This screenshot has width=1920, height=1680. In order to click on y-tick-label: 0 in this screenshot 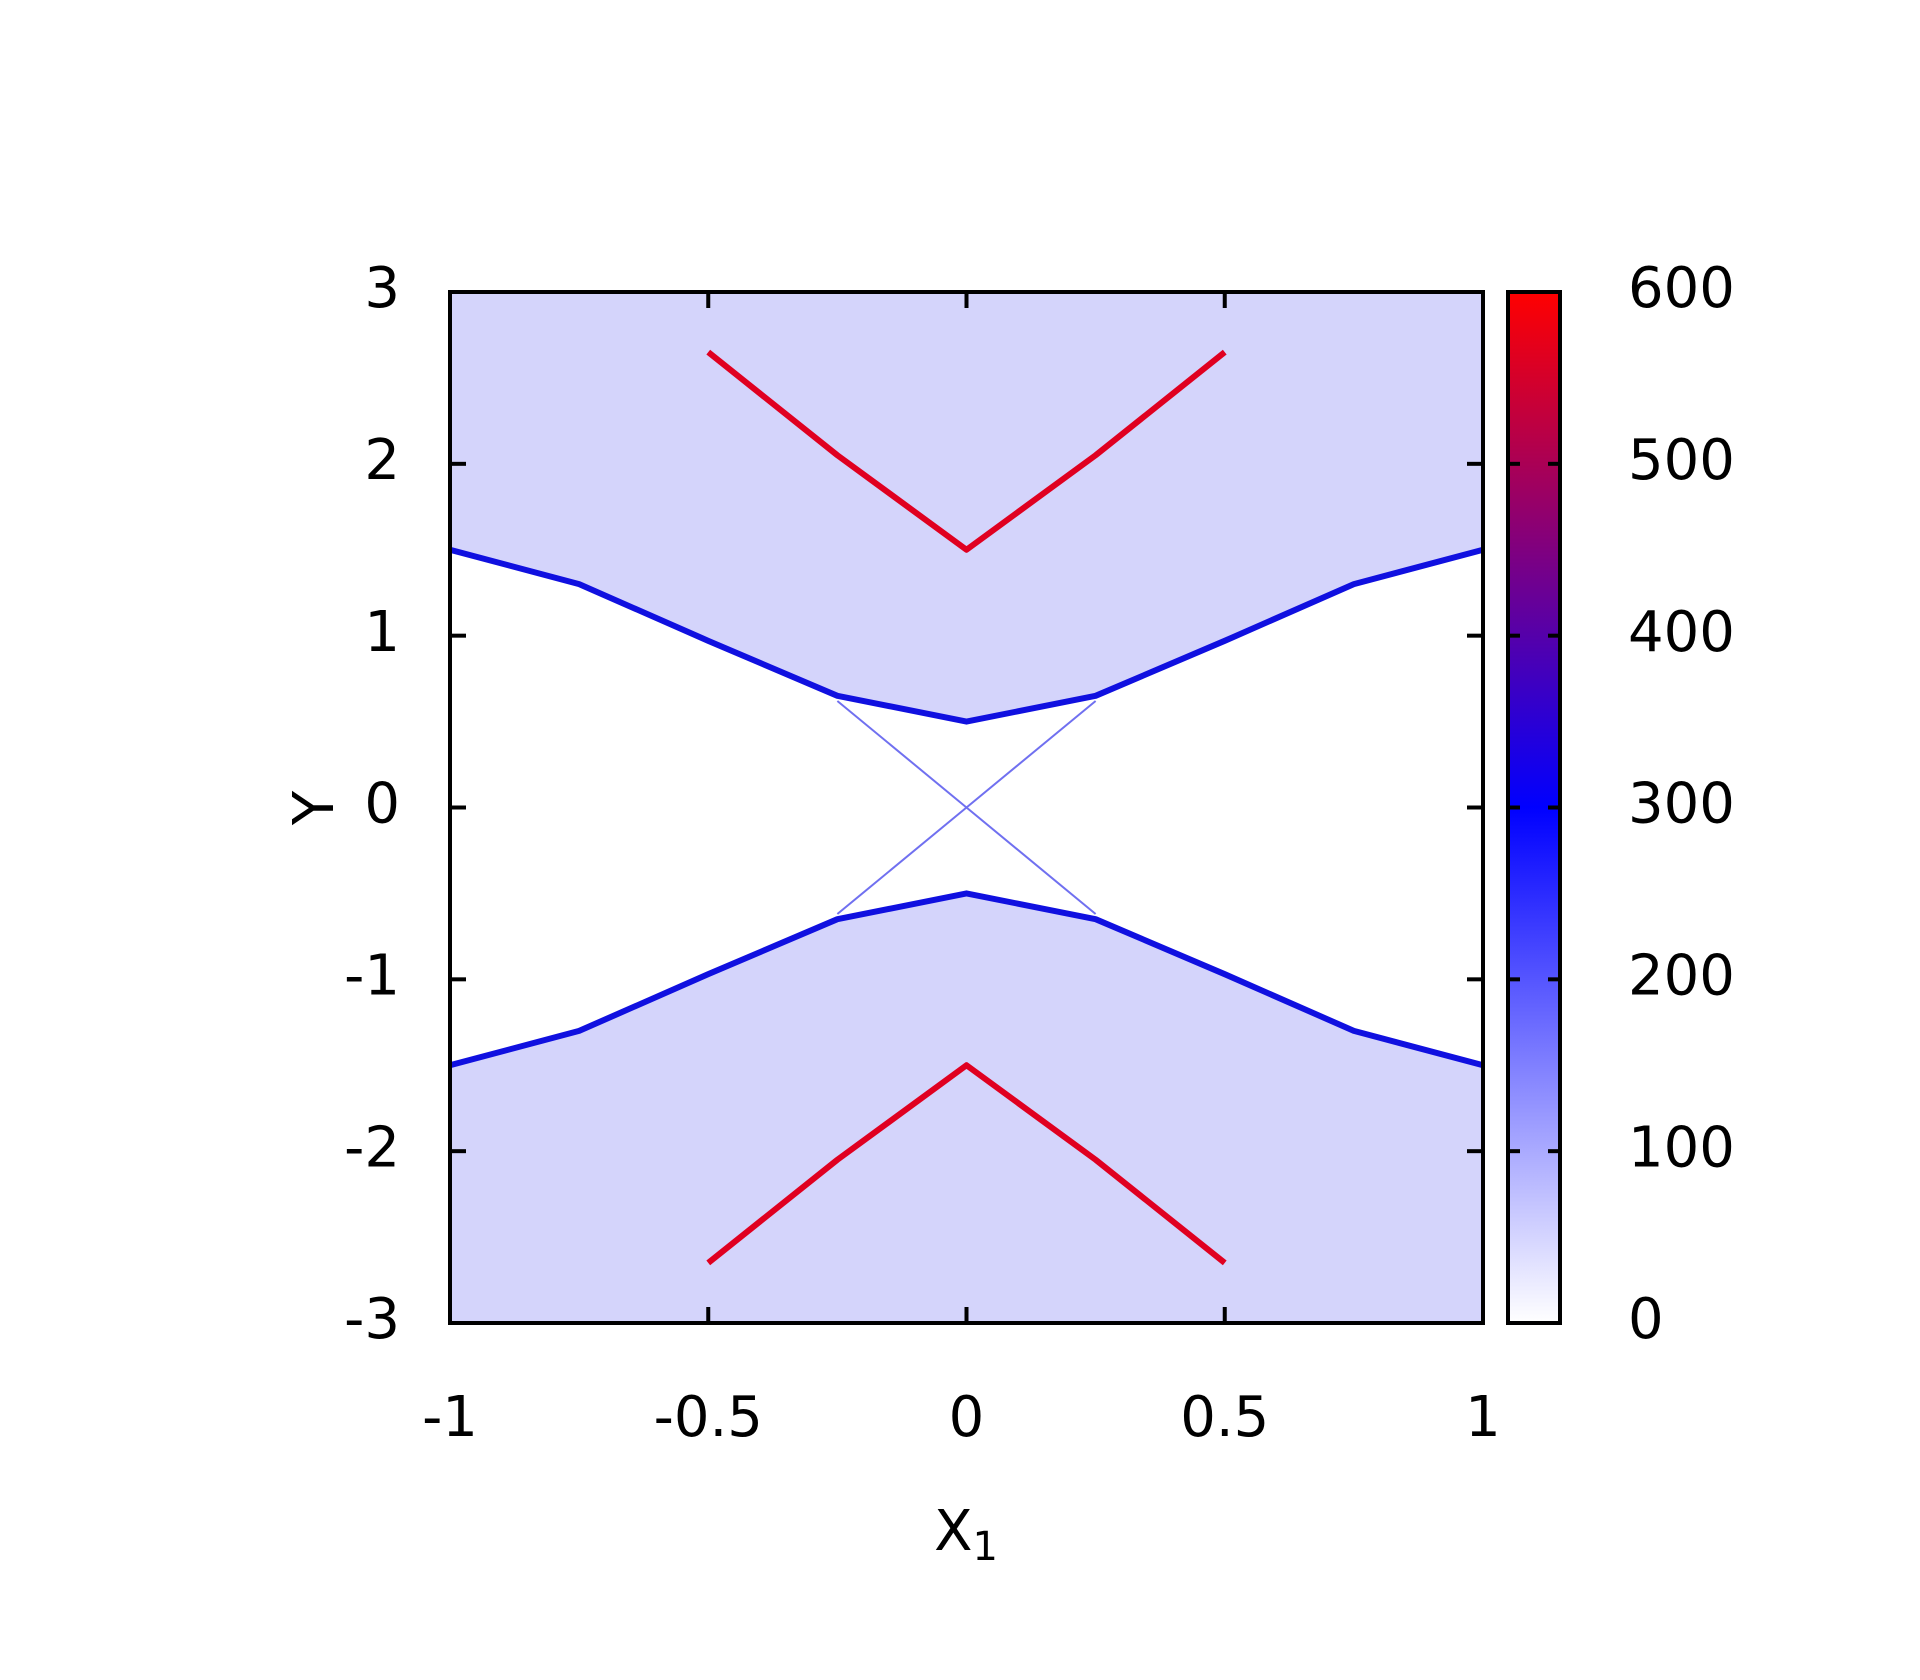, I will do `click(382, 804)`.